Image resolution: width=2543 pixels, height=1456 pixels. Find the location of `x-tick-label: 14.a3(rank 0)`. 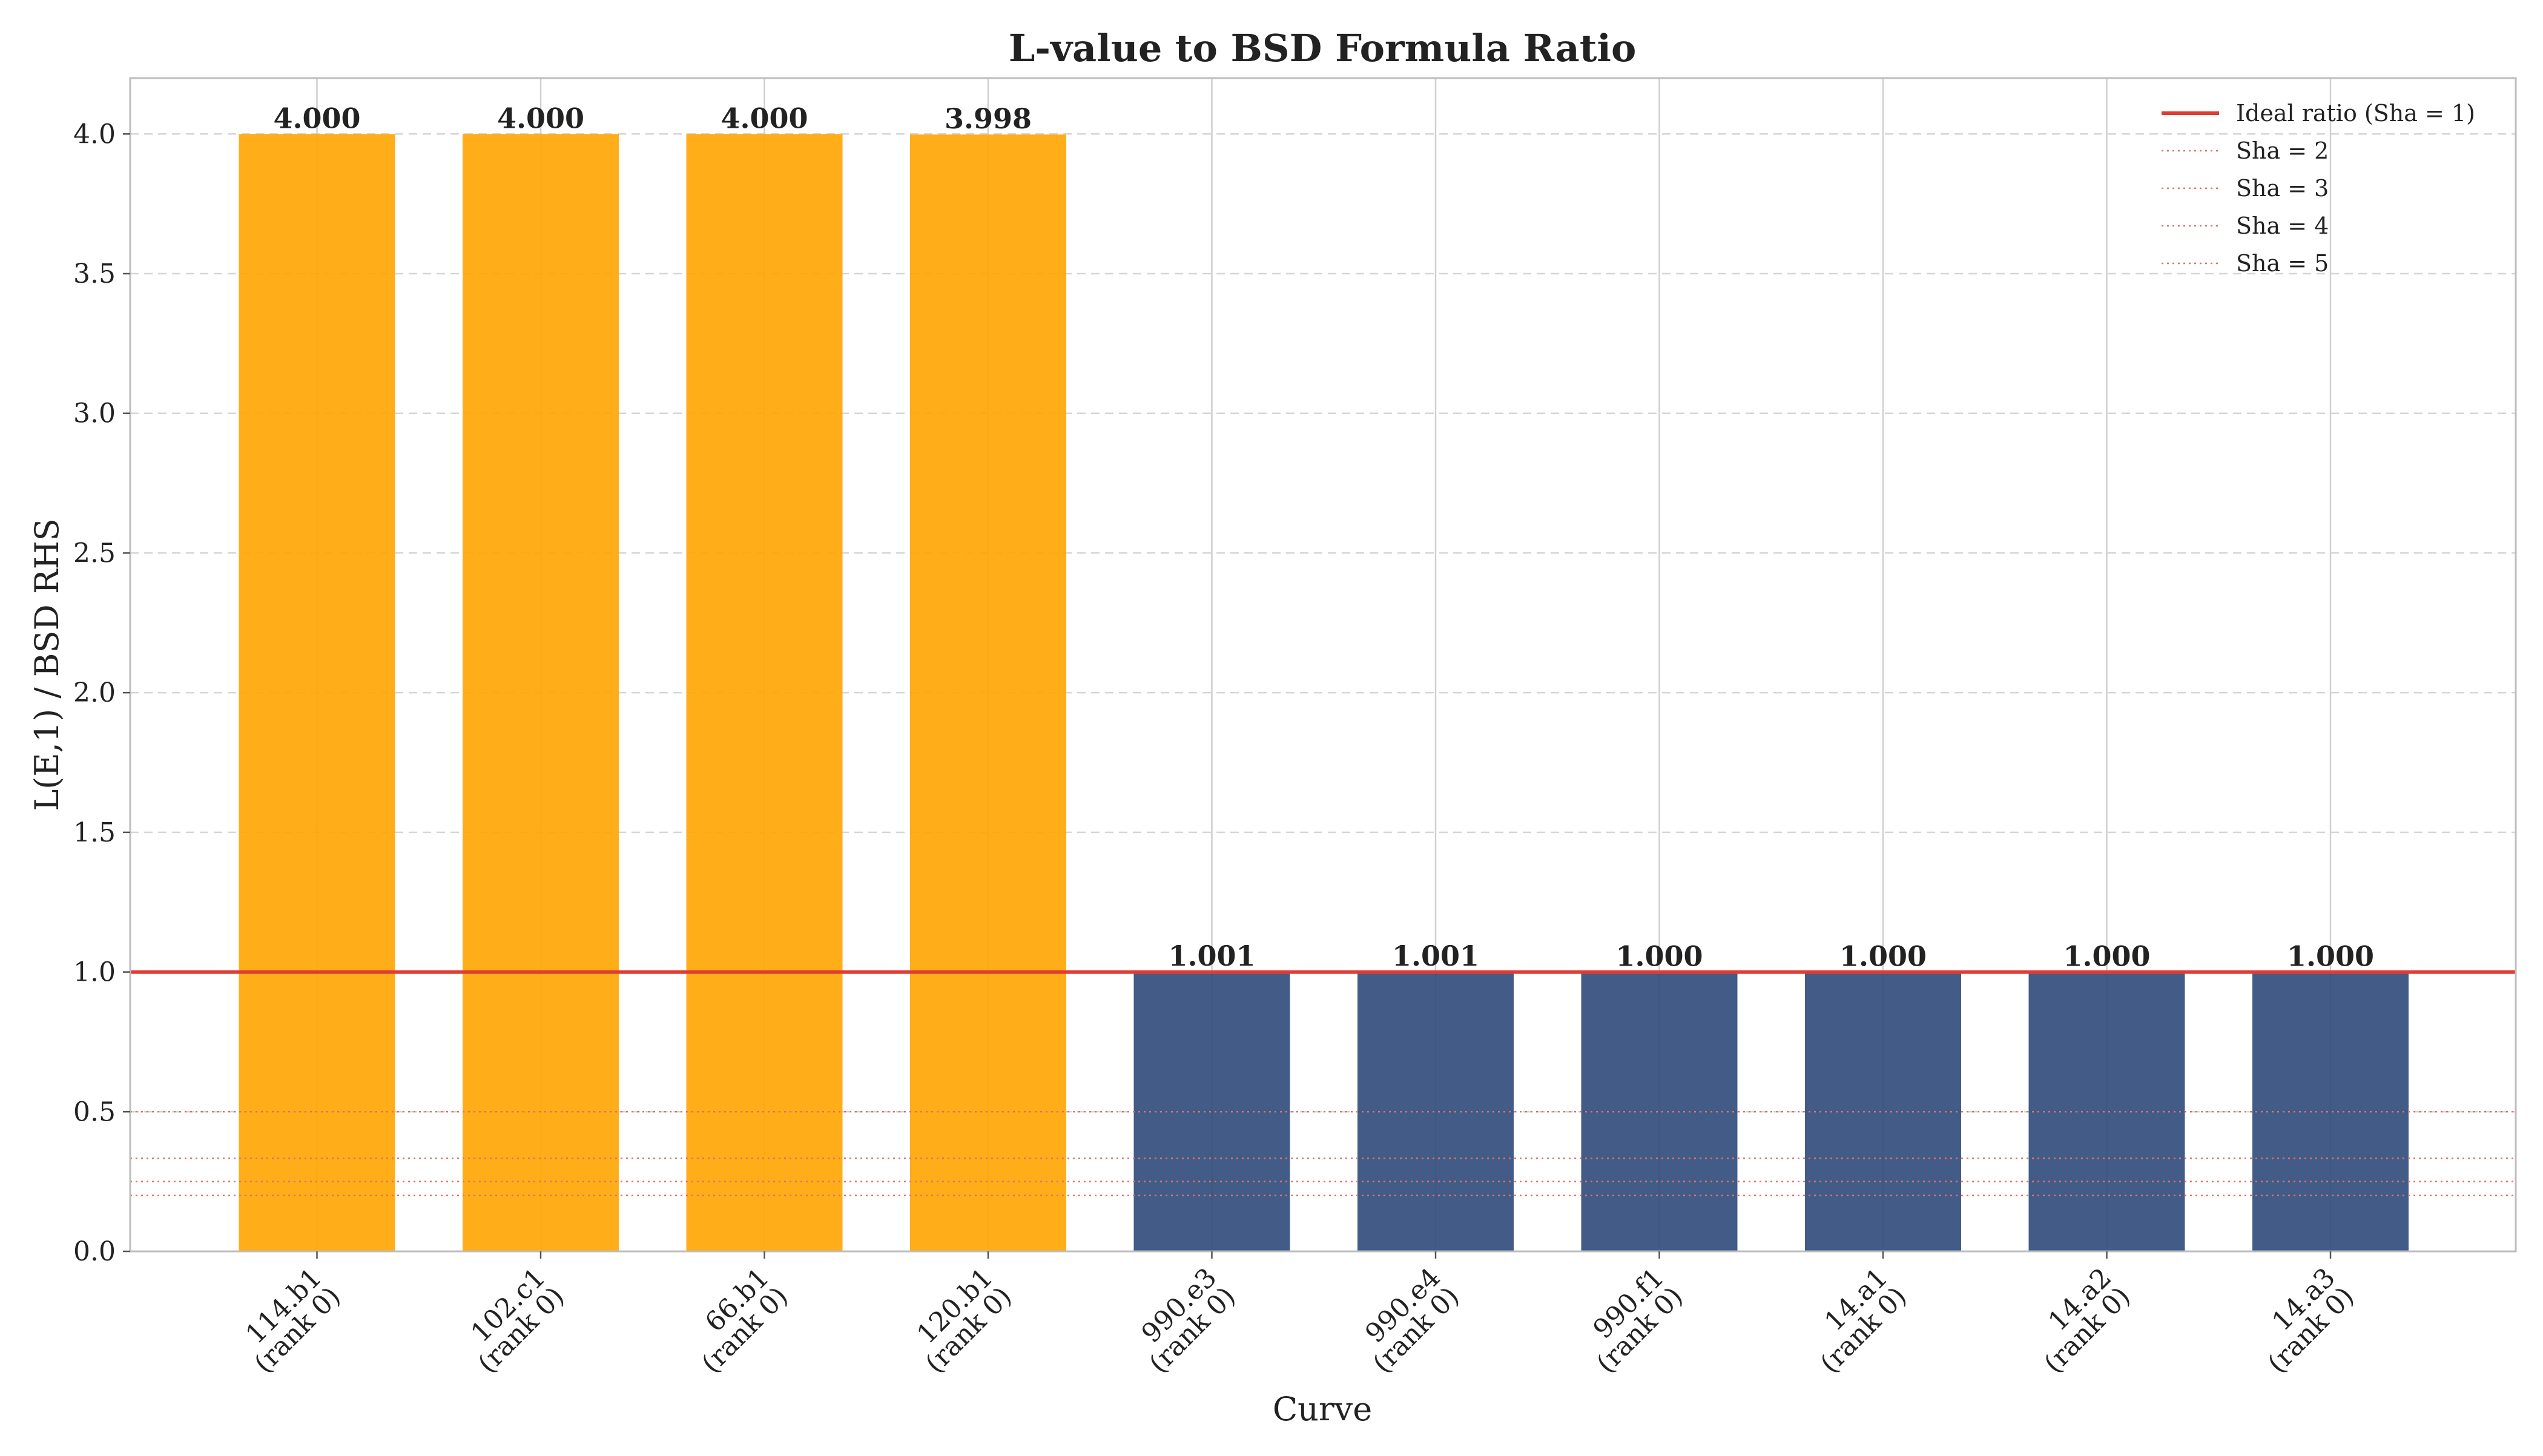

x-tick-label: 14.a3(rank 0) is located at coordinates (2301, 1320).